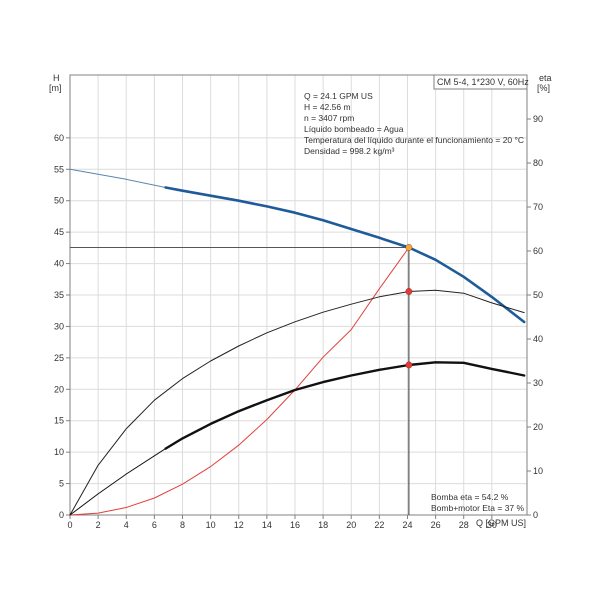 The image size is (600, 600). What do you see at coordinates (545, 78) in the screenshot?
I see `y-right-label-symbol: eta` at bounding box center [545, 78].